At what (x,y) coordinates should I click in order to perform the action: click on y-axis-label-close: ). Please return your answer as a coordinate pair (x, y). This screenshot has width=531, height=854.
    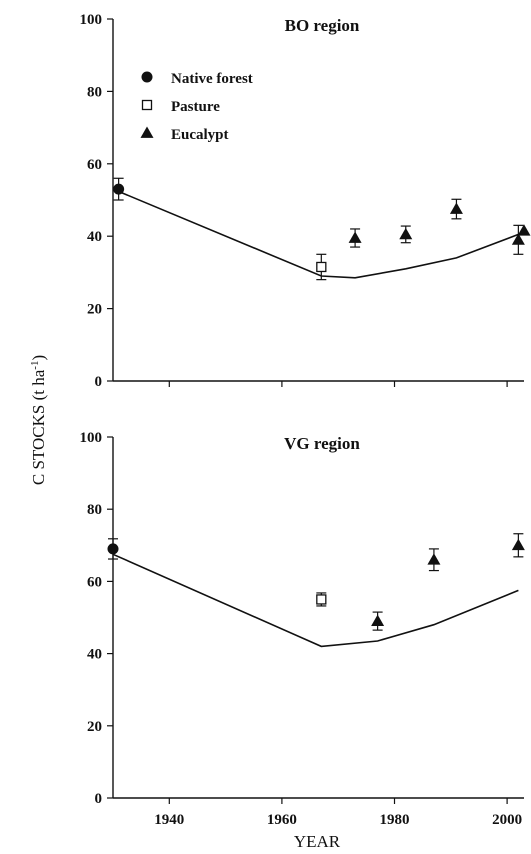
    Looking at the image, I should click on (38, 358).